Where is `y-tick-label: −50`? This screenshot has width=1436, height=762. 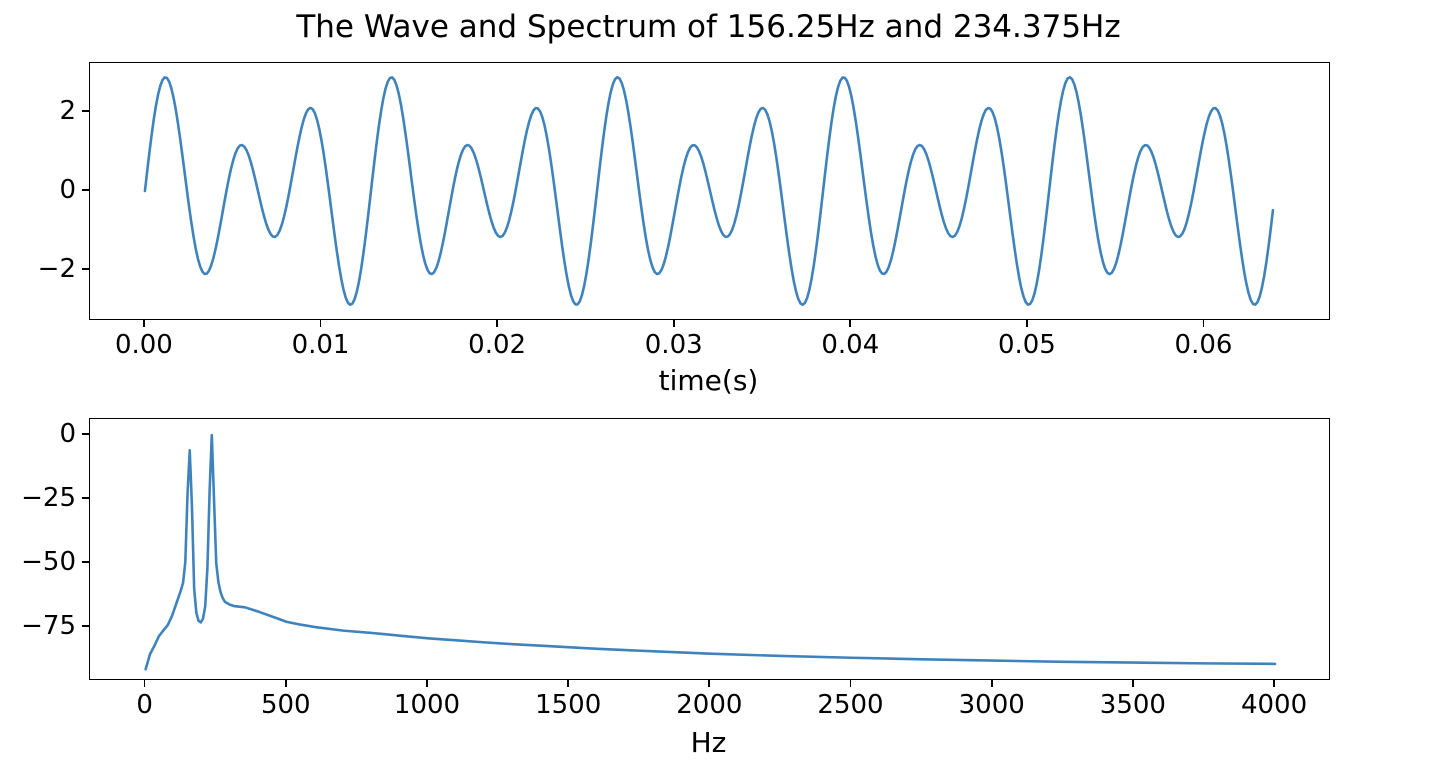
y-tick-label: −50 is located at coordinates (48, 562).